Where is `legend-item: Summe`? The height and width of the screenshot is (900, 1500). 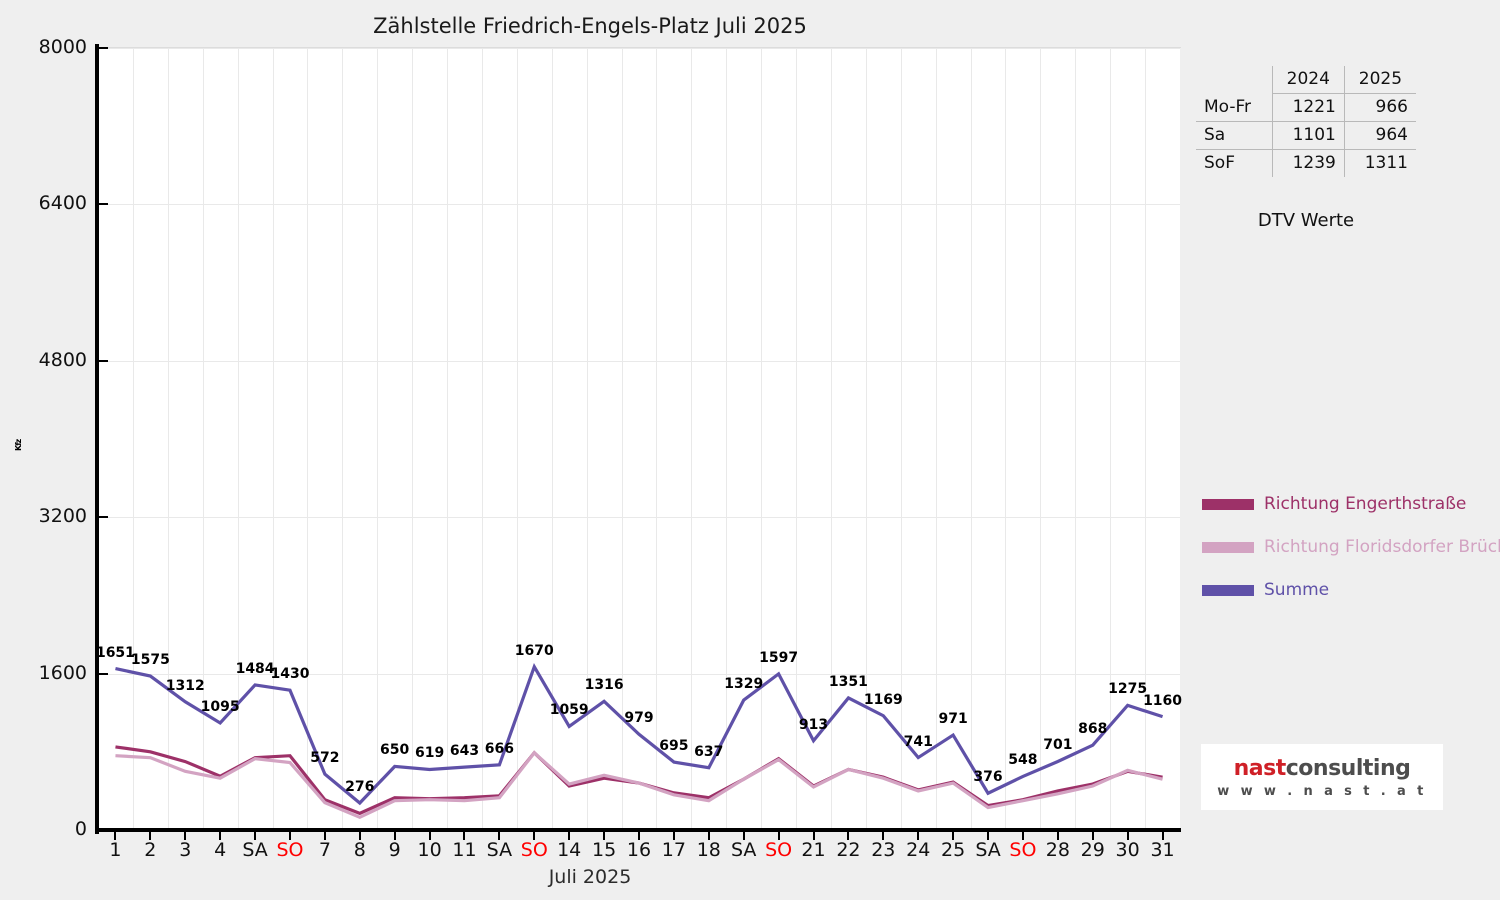 legend-item: Summe is located at coordinates (1351, 590).